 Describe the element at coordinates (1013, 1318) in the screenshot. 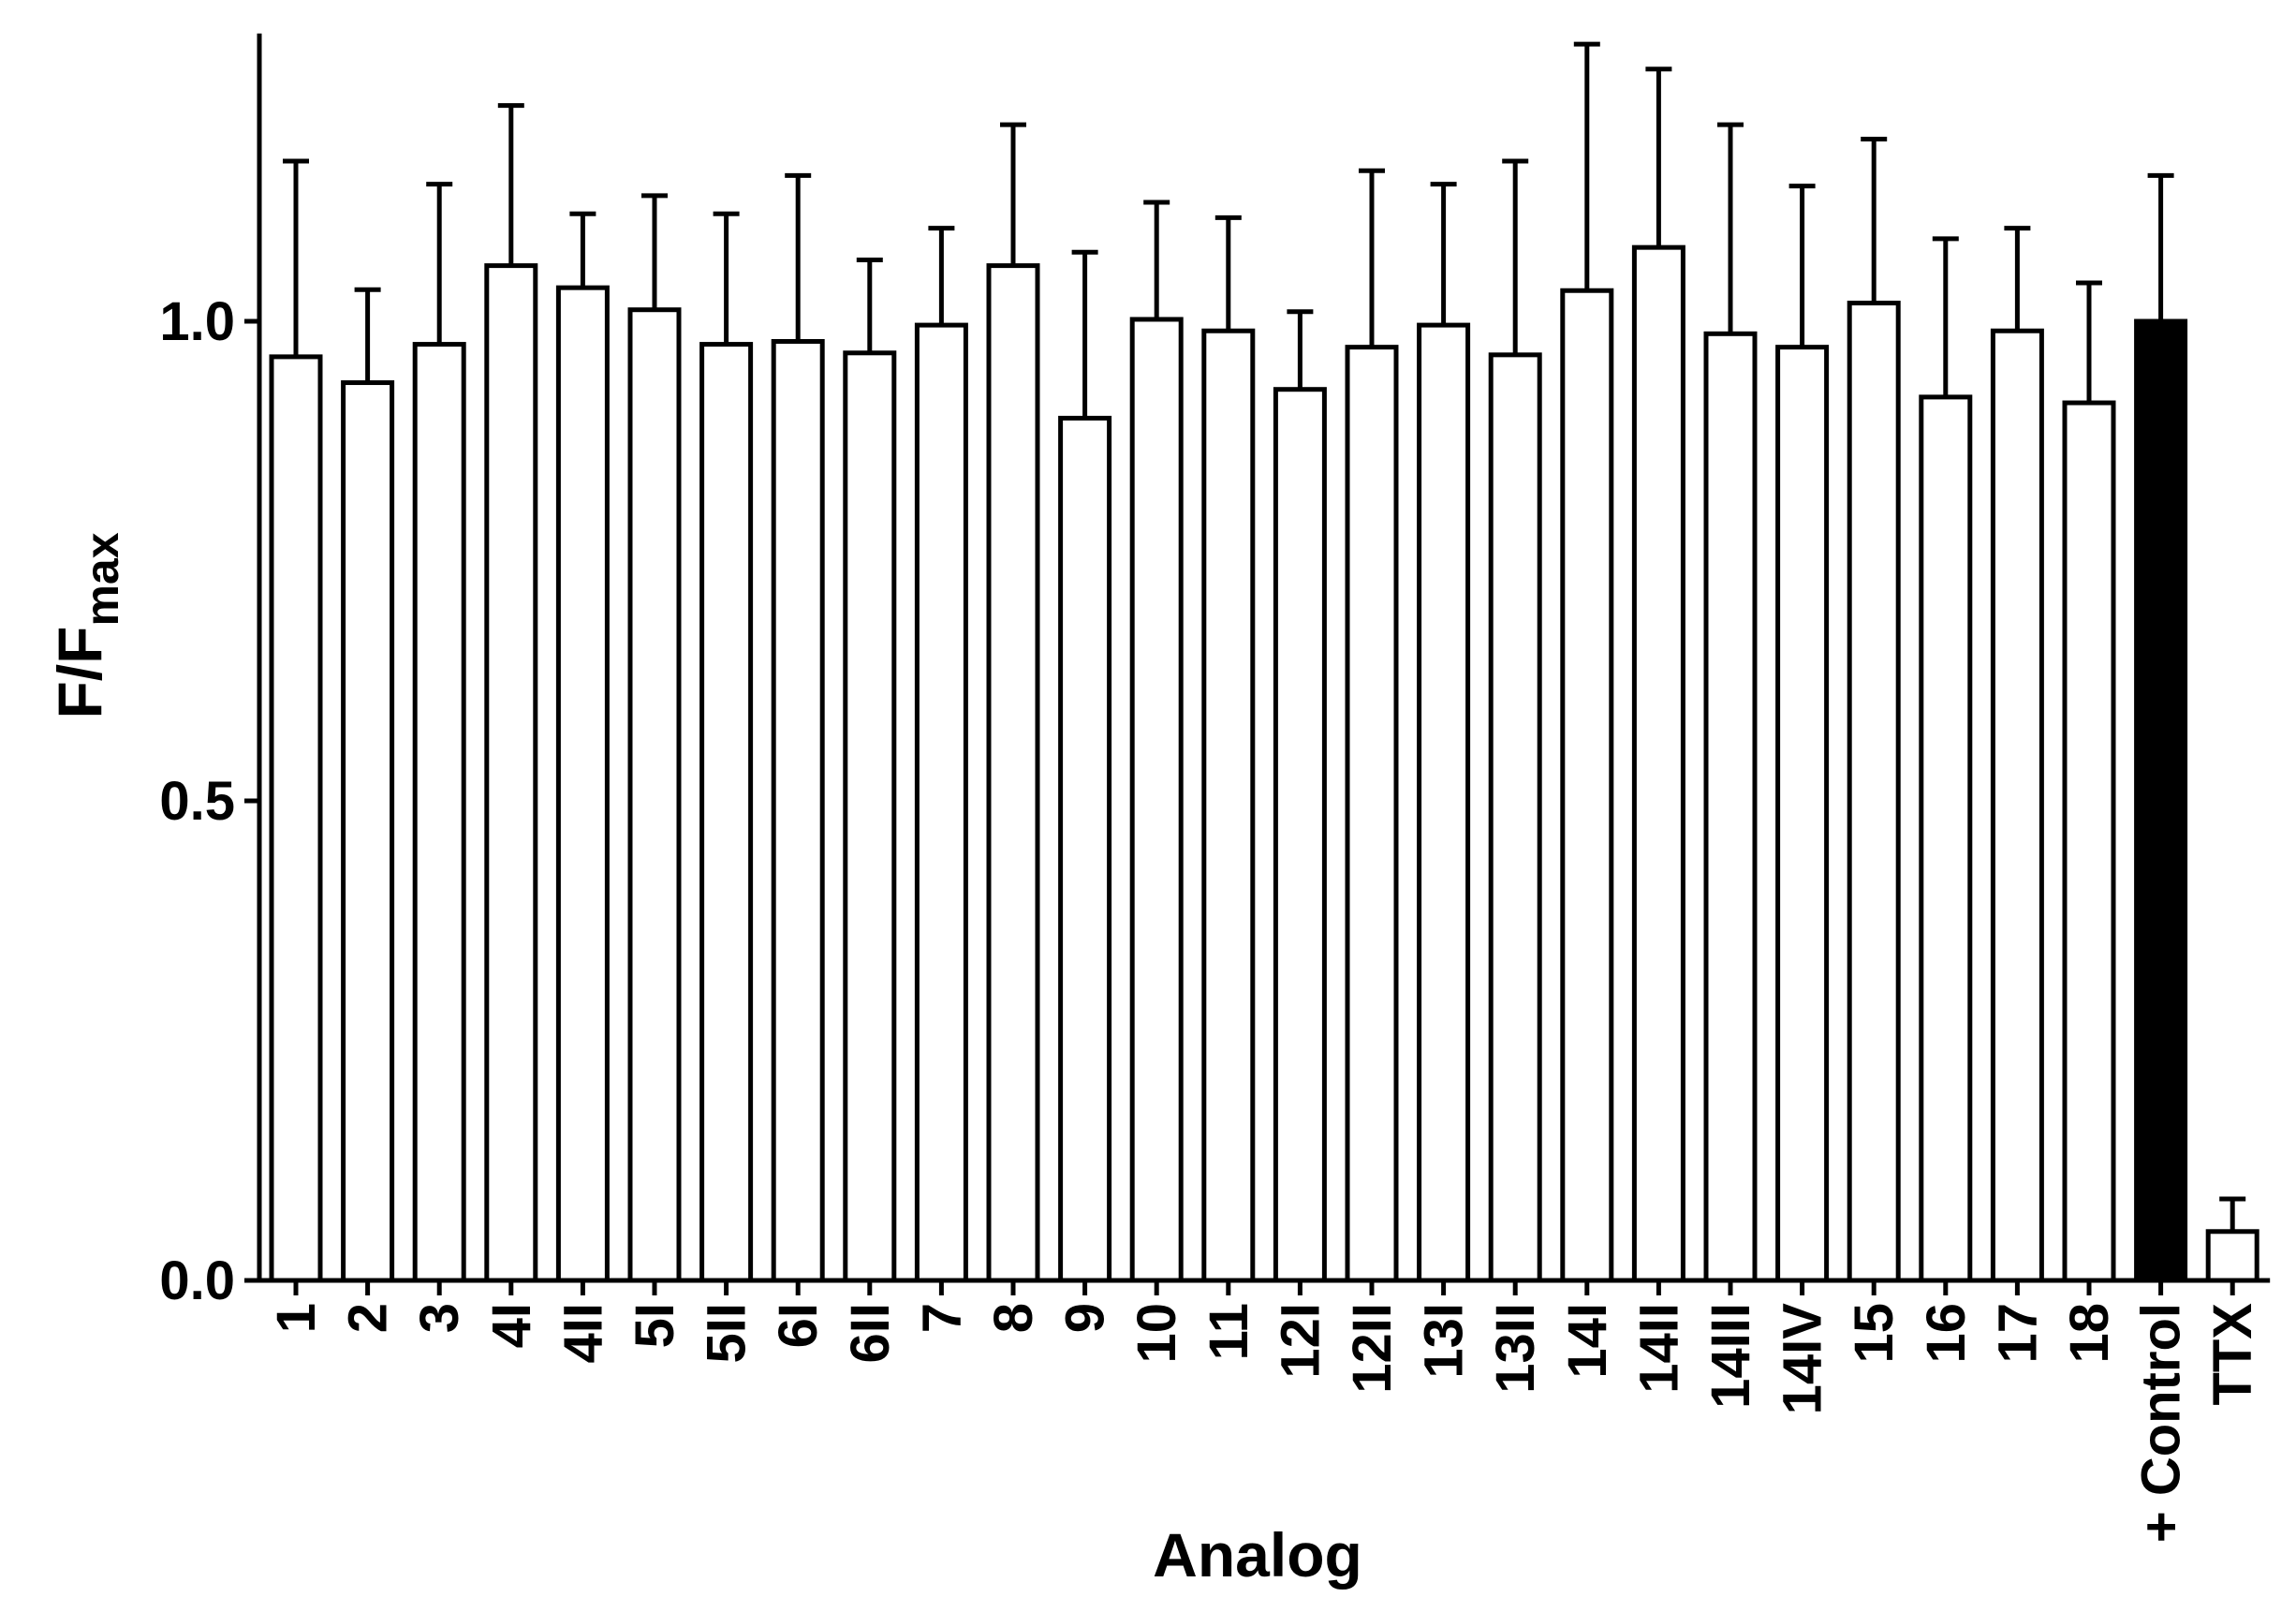

I see `x-tick-label: 8` at that location.